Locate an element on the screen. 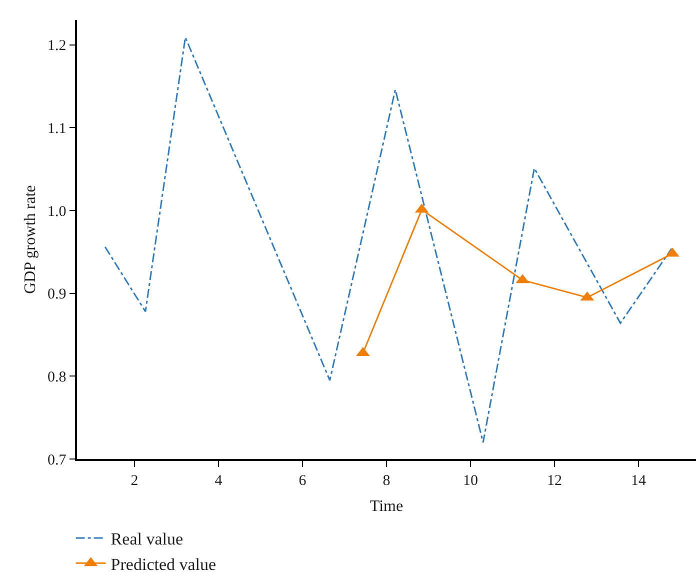 The height and width of the screenshot is (586, 700). y-tick-label: 0.7 is located at coordinates (57, 460).